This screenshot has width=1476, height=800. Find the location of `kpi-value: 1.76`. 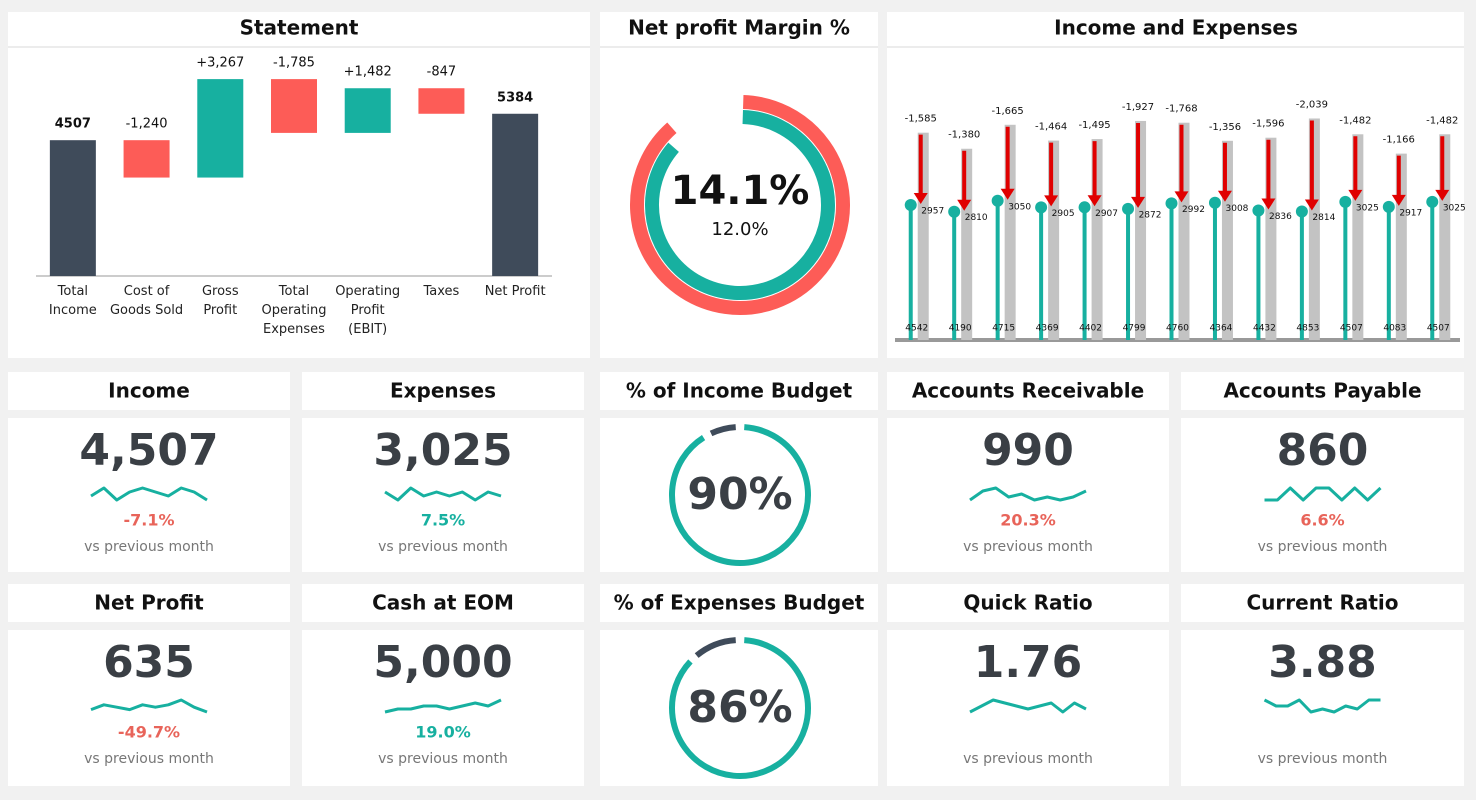

kpi-value: 1.76 is located at coordinates (1028, 662).